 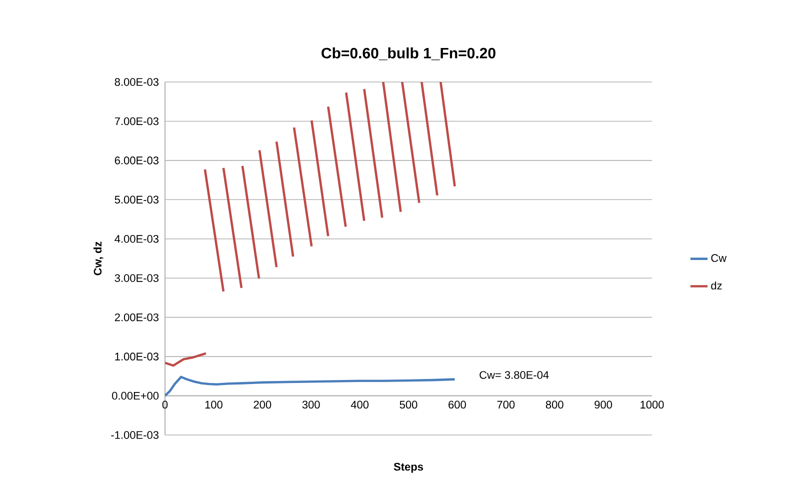 I want to click on x-tick-label: 200, so click(x=263, y=404).